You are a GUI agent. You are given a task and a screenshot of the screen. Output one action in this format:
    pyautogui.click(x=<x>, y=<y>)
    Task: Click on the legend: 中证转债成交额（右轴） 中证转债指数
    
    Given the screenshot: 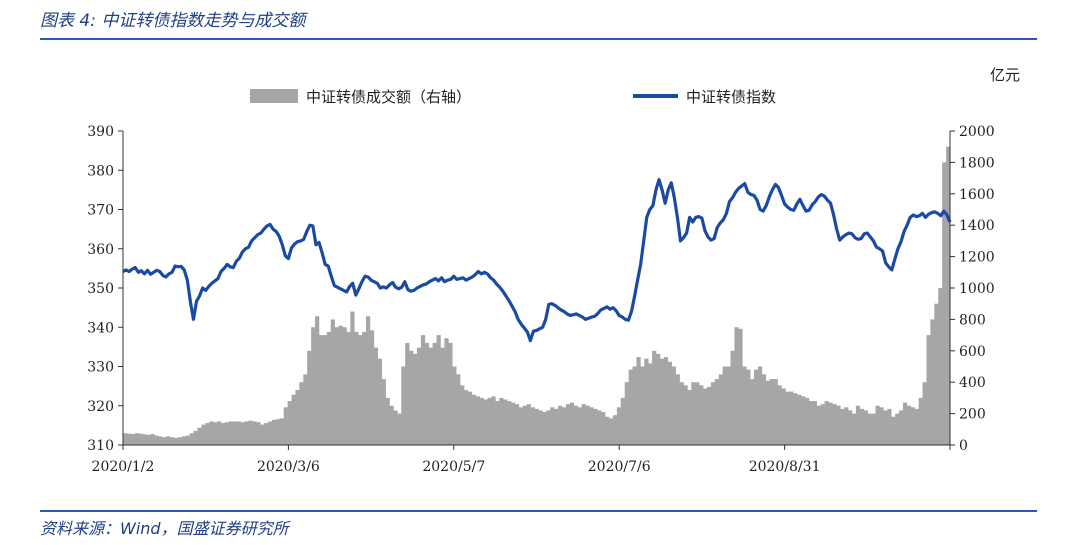 What is the action you would take?
    pyautogui.click(x=513, y=97)
    